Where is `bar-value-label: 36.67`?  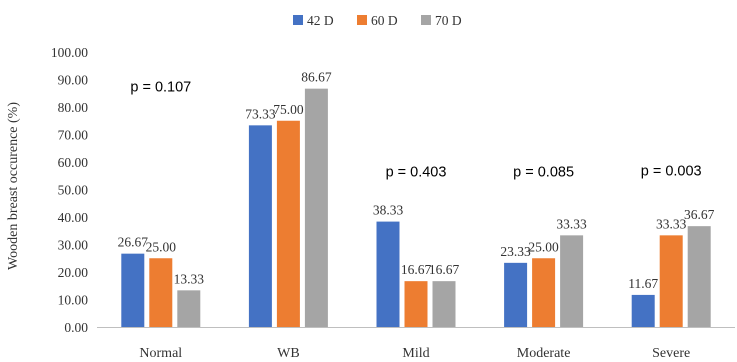
bar-value-label: 36.67 is located at coordinates (699, 214).